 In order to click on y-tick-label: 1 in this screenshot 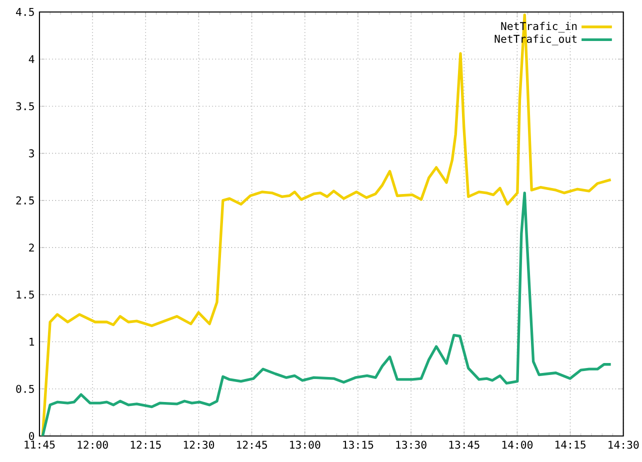, I will do `click(32, 342)`.